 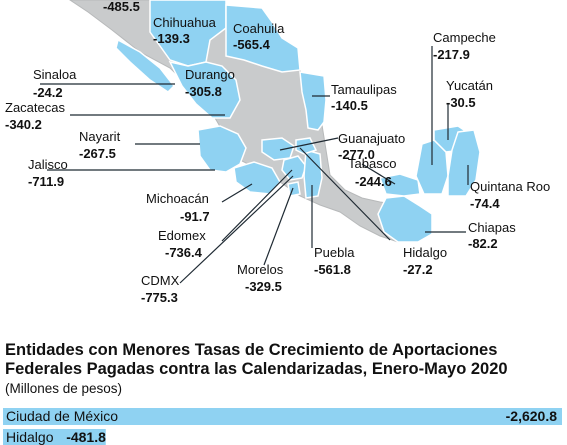 I want to click on state-shape-coahuila, so click(x=263, y=38).